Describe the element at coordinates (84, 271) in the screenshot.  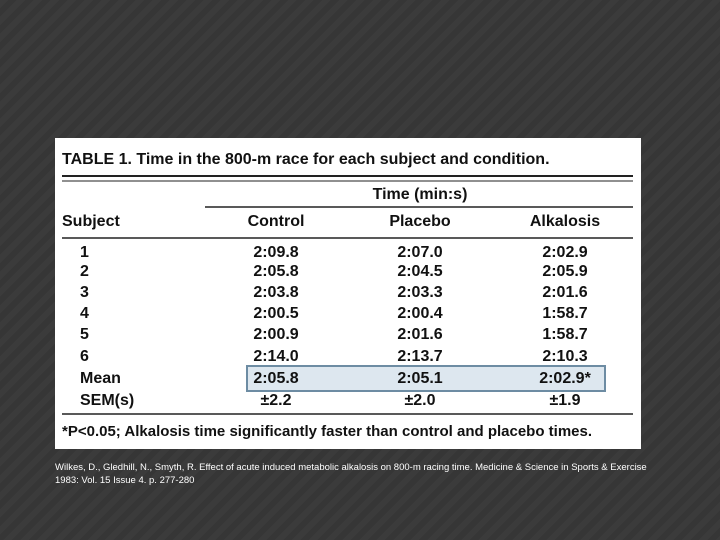
I see `table-cell: 2` at that location.